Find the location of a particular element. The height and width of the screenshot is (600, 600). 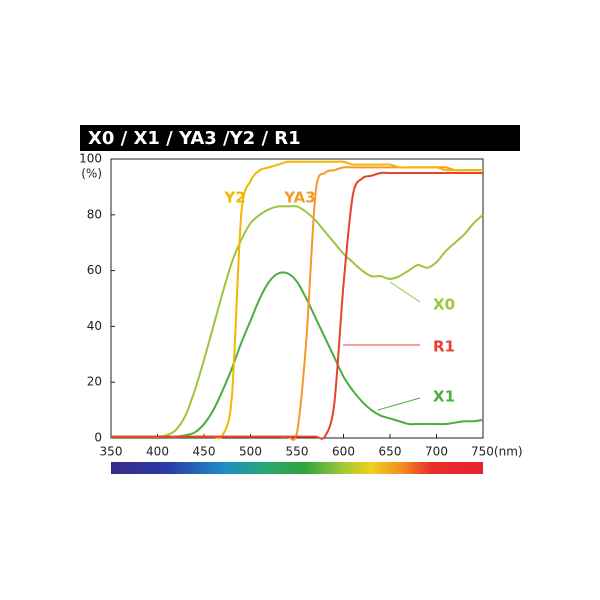

y-tick-label: 20 is located at coordinates (94, 382).